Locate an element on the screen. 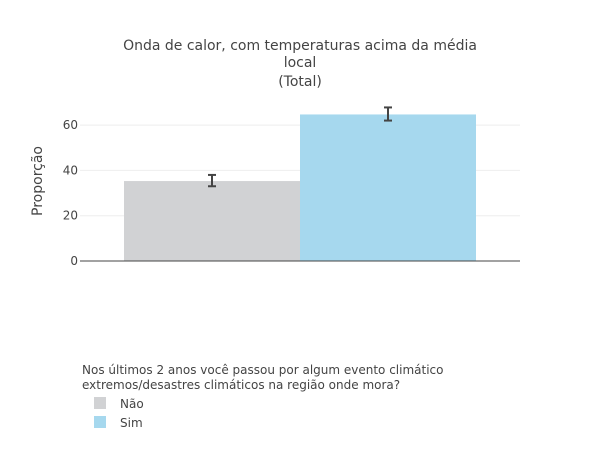  y-tick-label-40: 40 is located at coordinates (70, 170).